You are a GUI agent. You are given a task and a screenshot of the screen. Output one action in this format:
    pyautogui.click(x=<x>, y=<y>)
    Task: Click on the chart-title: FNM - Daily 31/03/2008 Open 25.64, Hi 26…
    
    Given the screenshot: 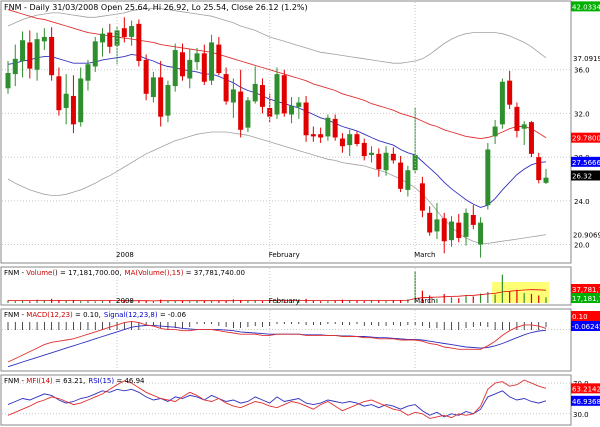 What is the action you would take?
    pyautogui.click(x=156, y=7)
    